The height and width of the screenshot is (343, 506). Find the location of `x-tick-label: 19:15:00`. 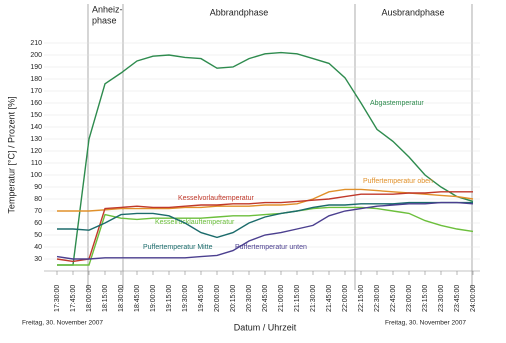

x-tick-label: 19:15:00 is located at coordinates (169, 298).